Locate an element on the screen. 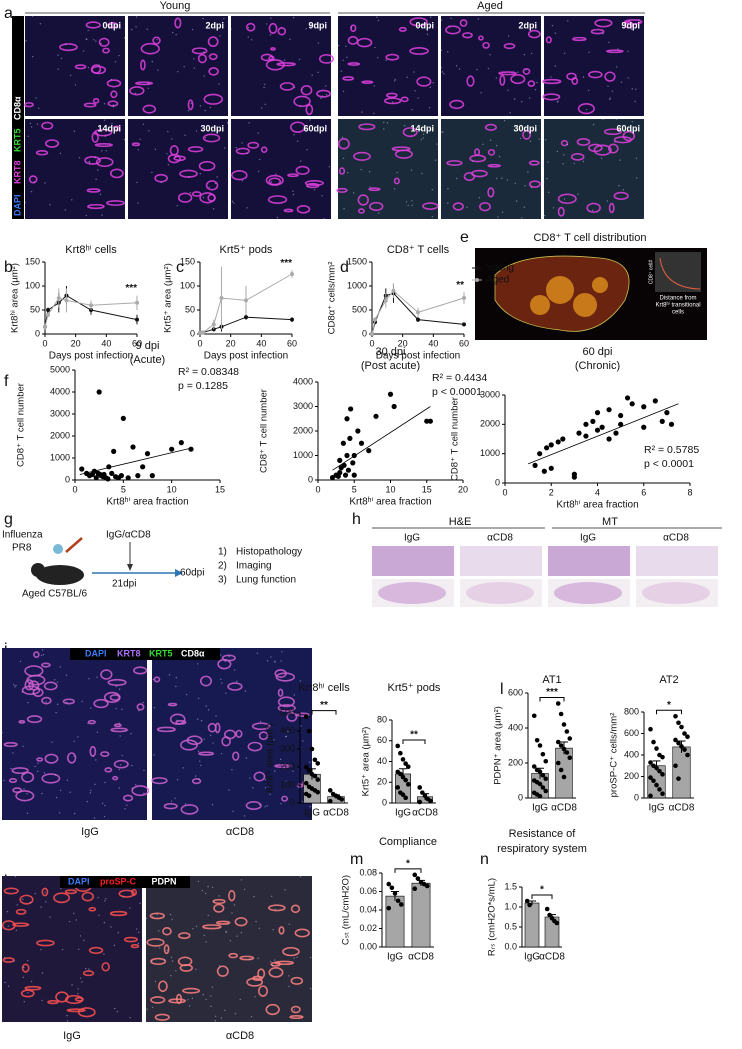 Image resolution: width=742 pixels, height=1049 pixels. x-tick-label: 60 is located at coordinates (137, 343).